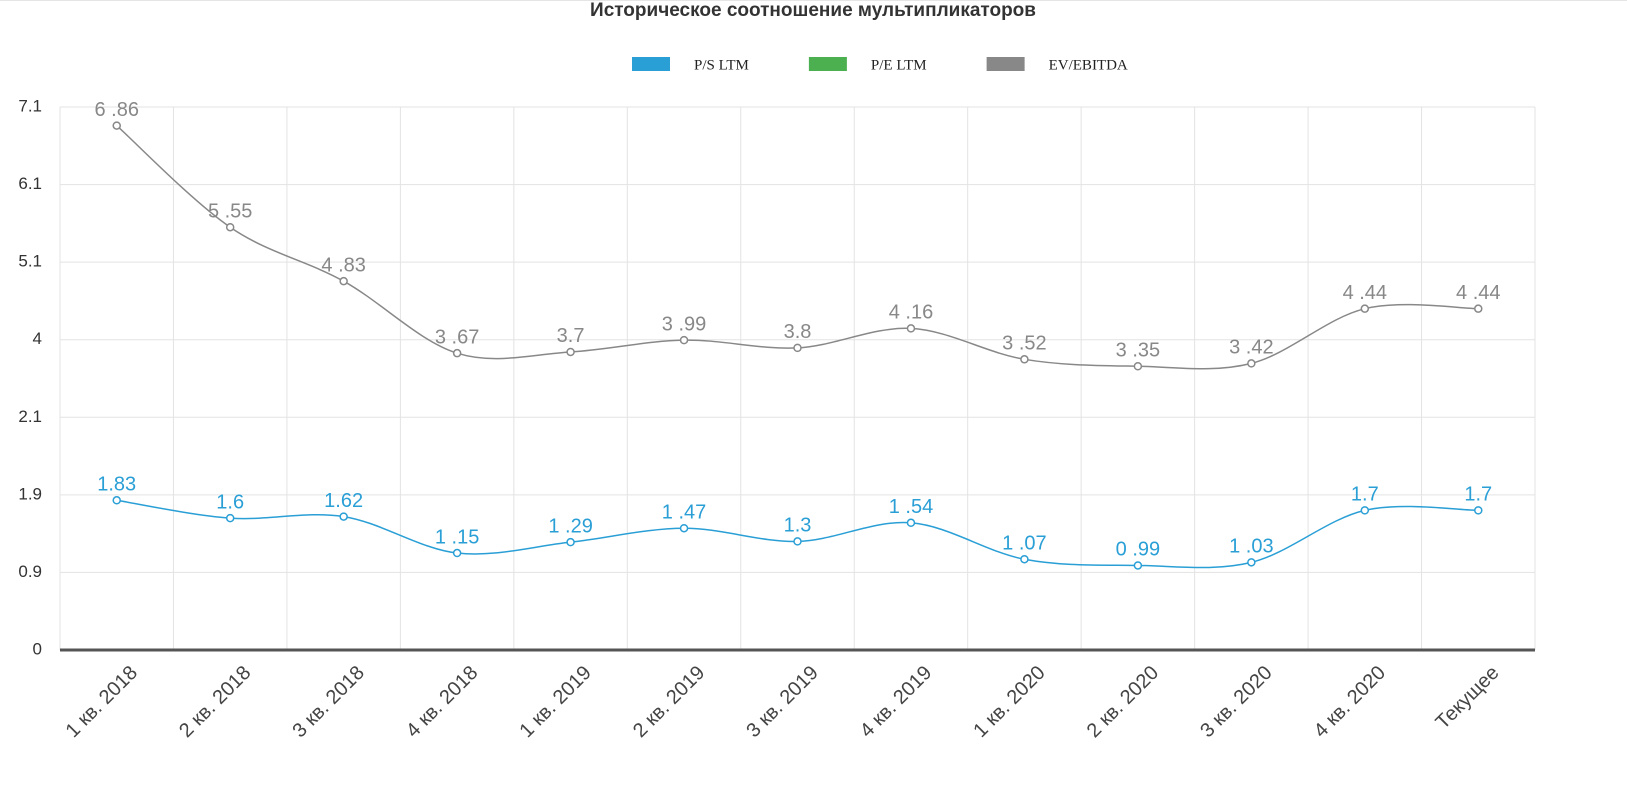  Describe the element at coordinates (116, 485) in the screenshot. I see `data-label: 1.83` at that location.